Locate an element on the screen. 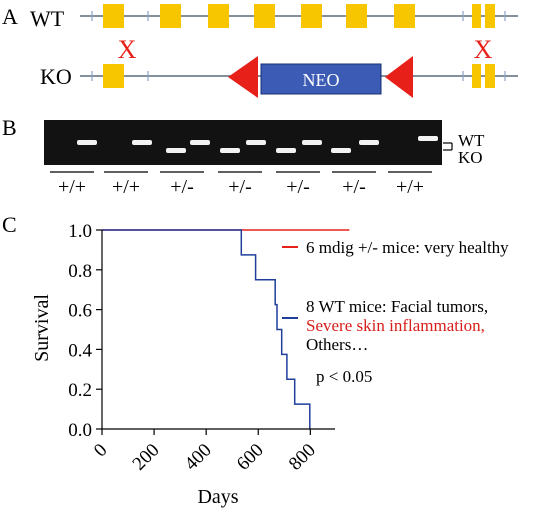 This screenshot has width=550, height=515. genotype-label-6: +/- is located at coordinates (354, 187).